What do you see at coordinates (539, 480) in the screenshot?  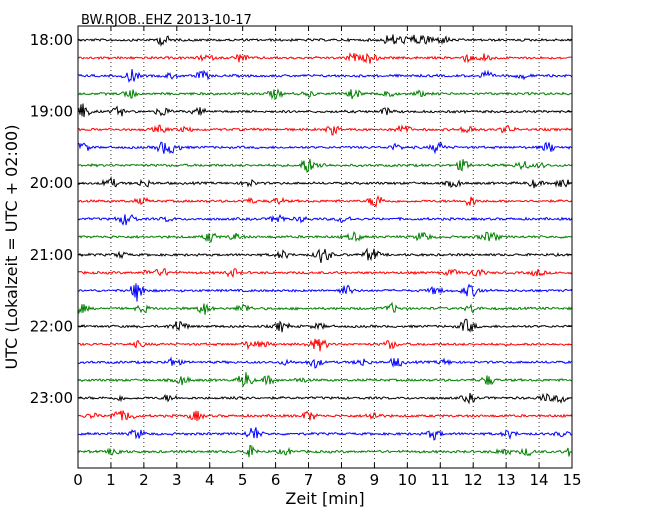 I see `x-tick-label: 14` at bounding box center [539, 480].